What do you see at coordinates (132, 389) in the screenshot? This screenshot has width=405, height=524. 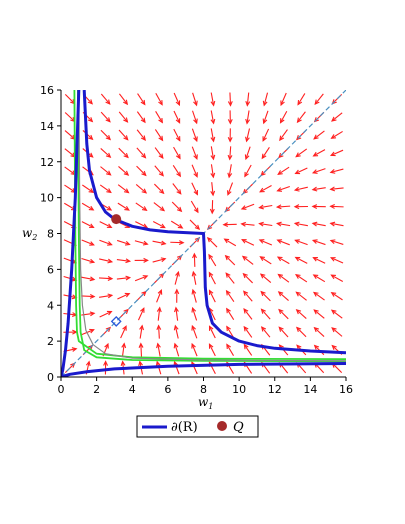 I see `x-tick-label: 4` at bounding box center [132, 389].